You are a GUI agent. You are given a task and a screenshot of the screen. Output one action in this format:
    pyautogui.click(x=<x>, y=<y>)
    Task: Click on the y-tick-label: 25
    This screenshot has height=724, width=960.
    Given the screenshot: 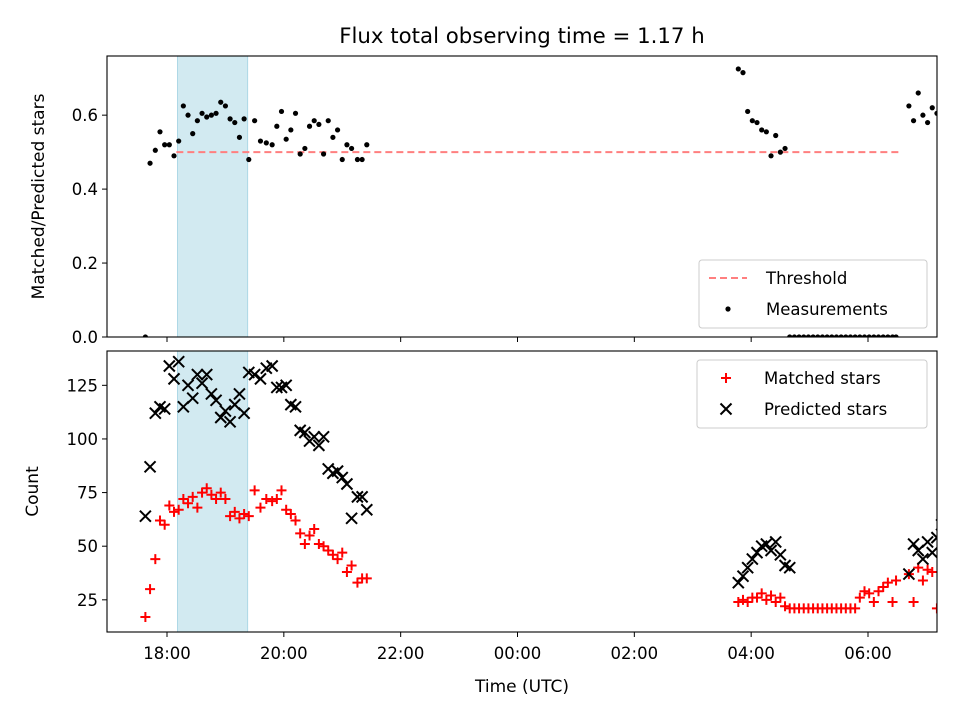 What is the action you would take?
    pyautogui.click(x=87, y=600)
    